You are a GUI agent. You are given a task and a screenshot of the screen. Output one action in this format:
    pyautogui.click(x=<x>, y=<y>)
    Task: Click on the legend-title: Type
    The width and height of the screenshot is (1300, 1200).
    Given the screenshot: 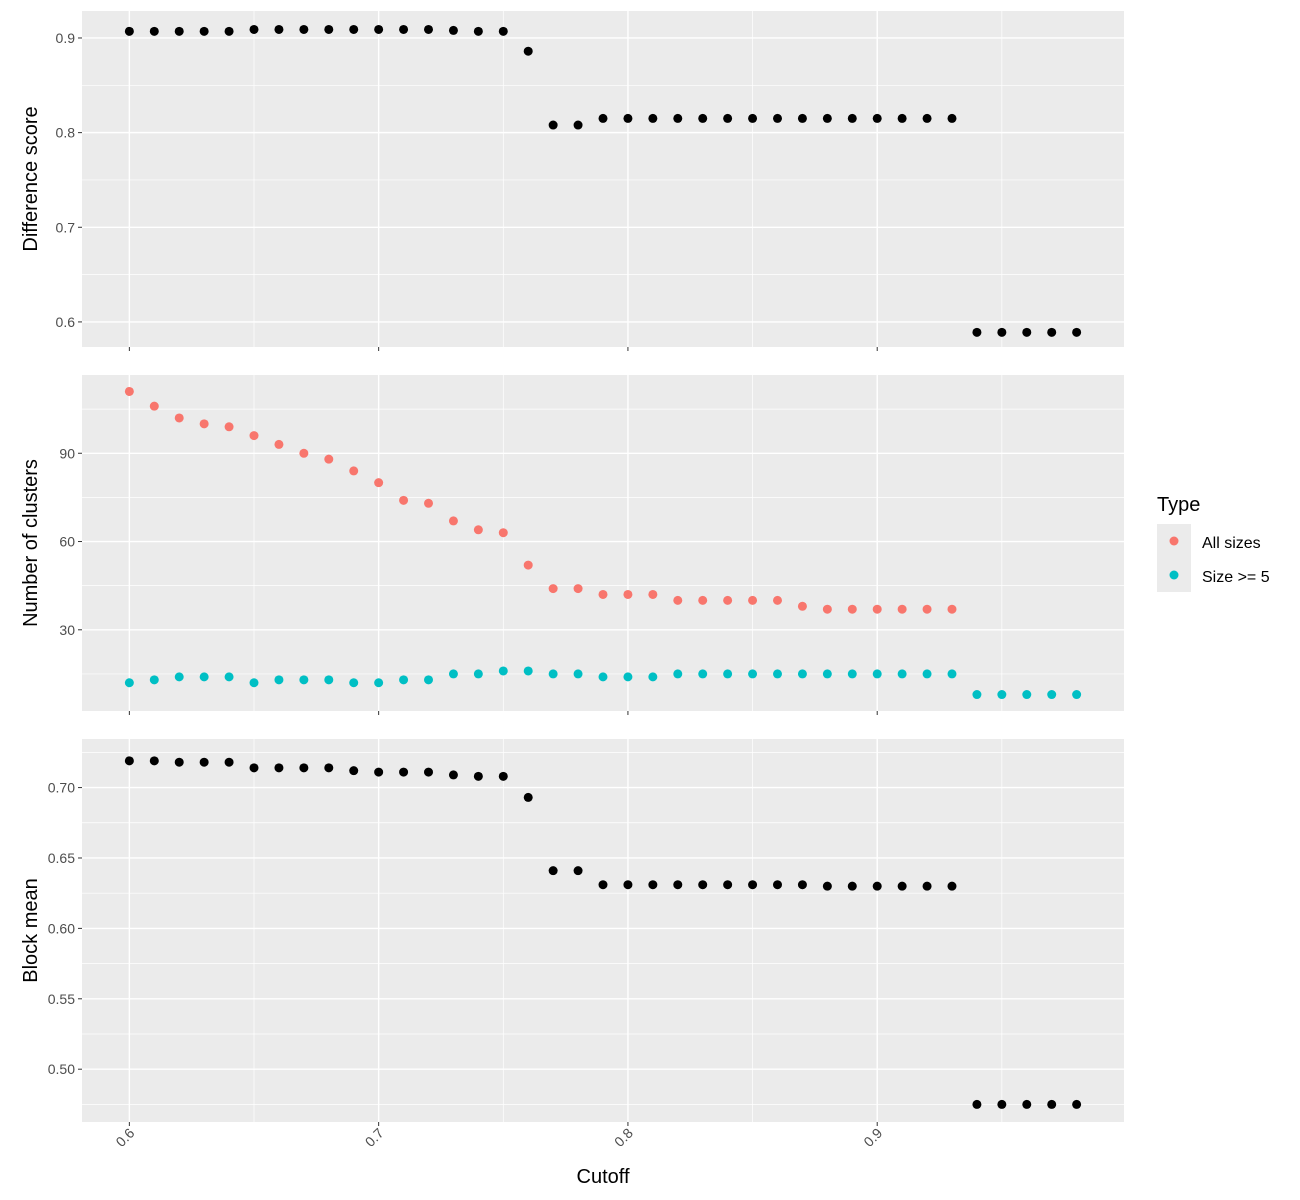 What is the action you would take?
    pyautogui.click(x=1178, y=505)
    